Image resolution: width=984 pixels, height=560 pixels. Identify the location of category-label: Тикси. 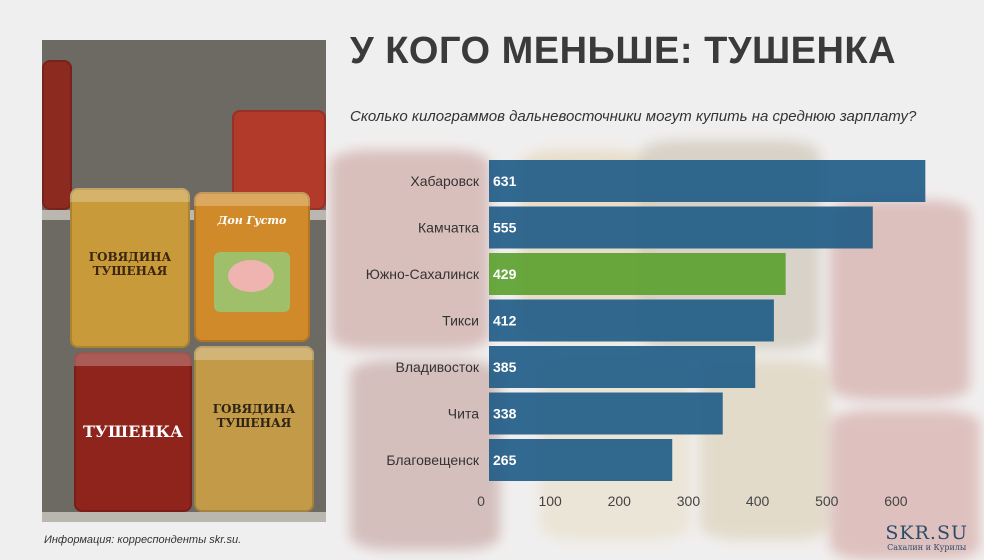
(460, 321).